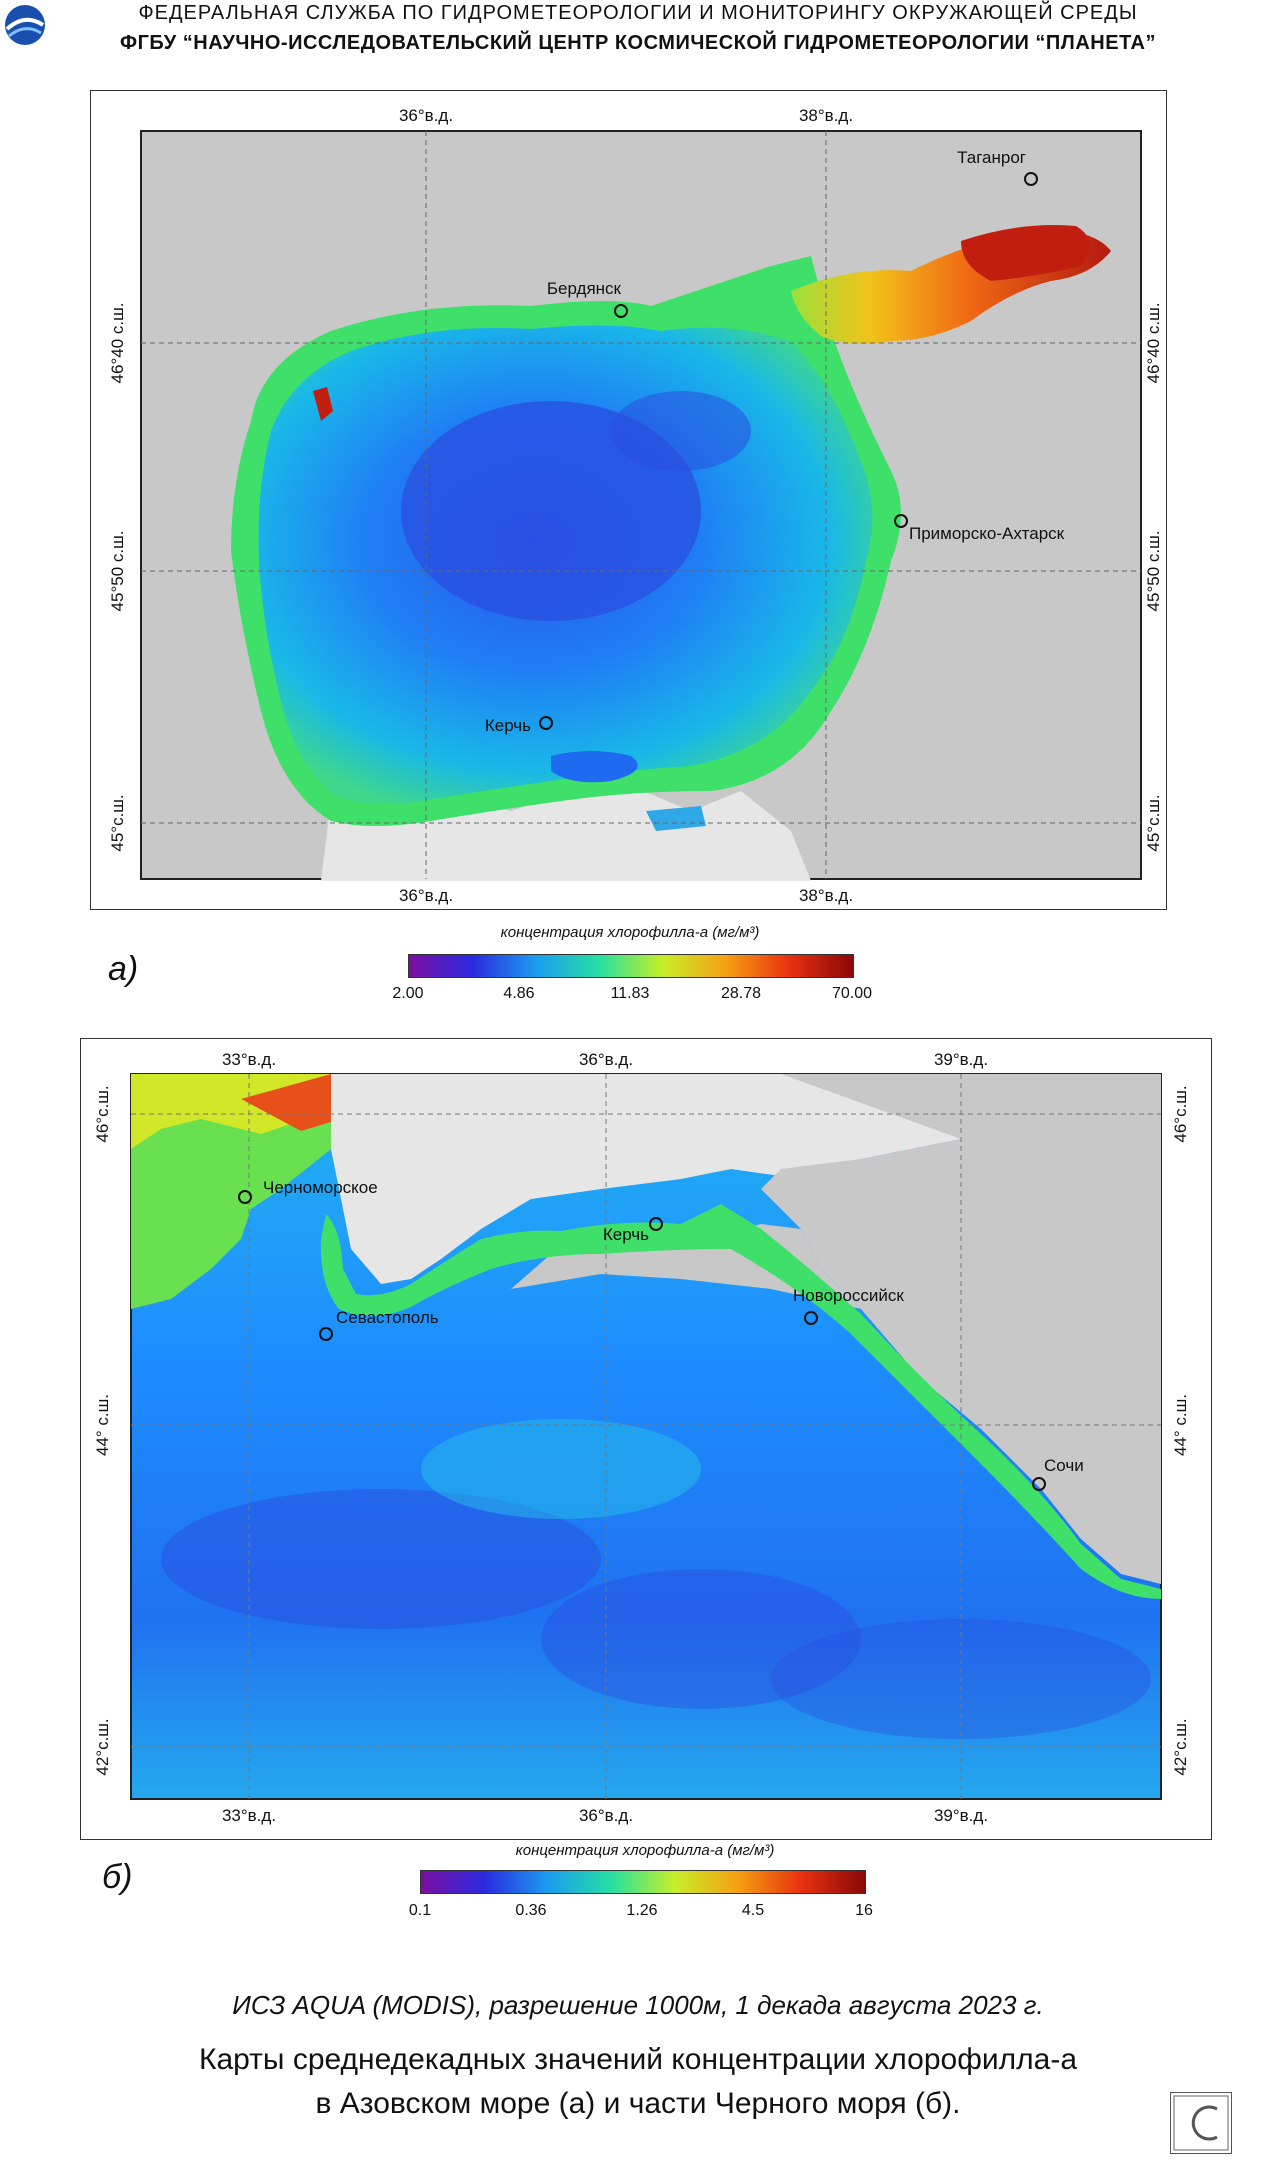 The width and height of the screenshot is (1276, 2160). I want to click on map-a-lat-45-left: 45°с.ш., so click(117, 822).